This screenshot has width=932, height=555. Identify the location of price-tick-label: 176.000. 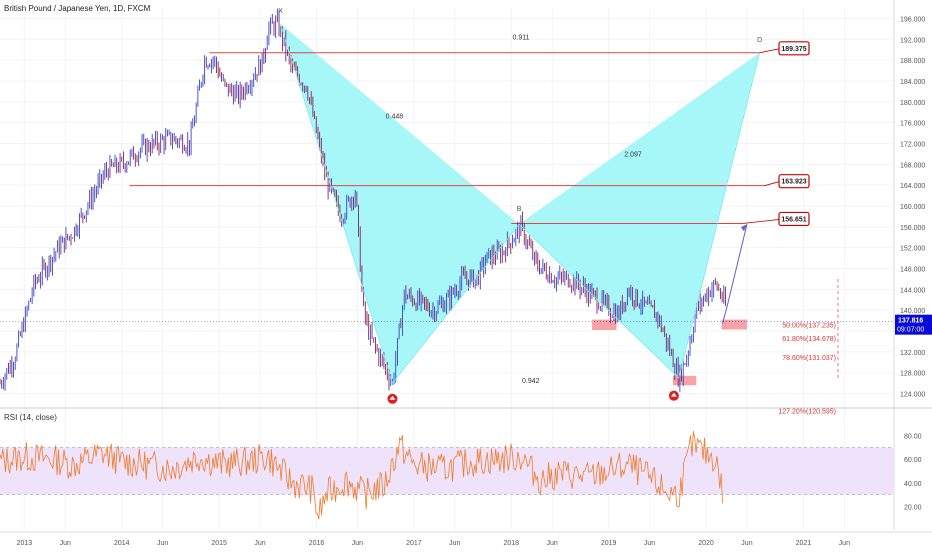
(912, 124).